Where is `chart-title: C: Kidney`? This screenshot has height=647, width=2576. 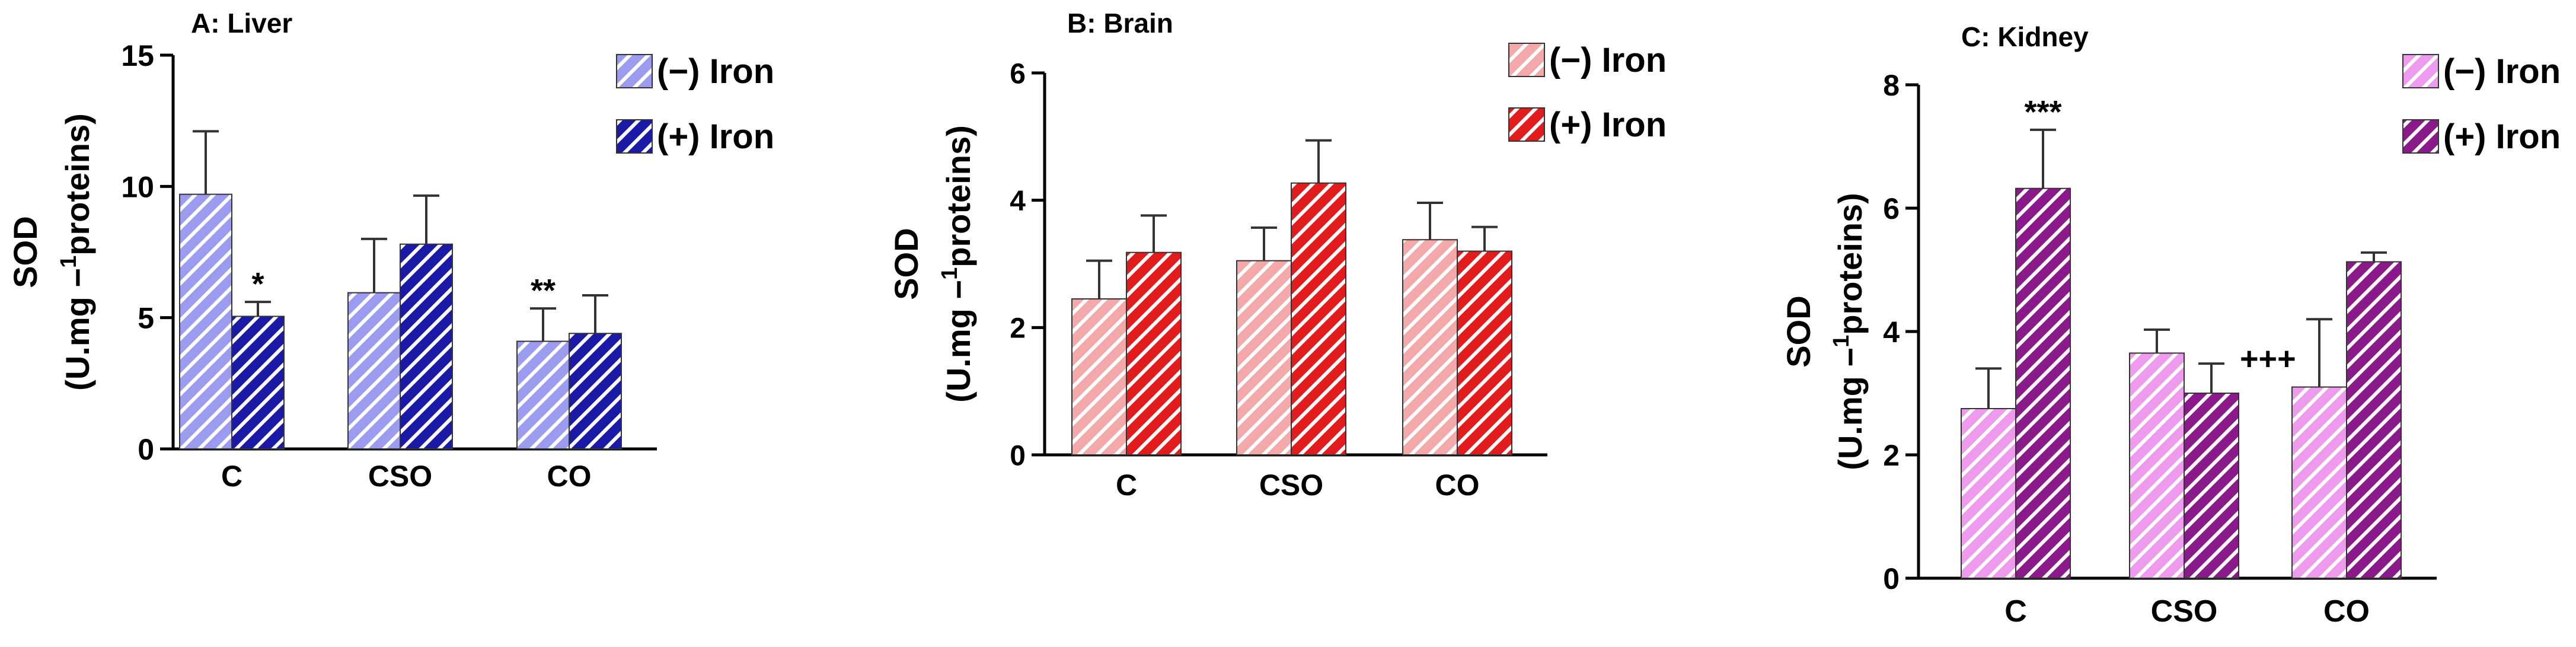 chart-title: C: Kidney is located at coordinates (2025, 36).